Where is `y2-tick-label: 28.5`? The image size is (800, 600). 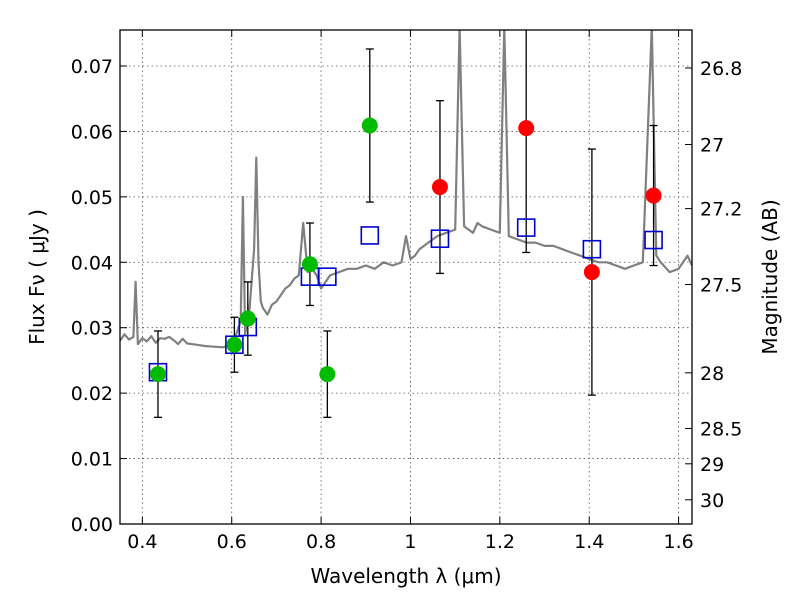 y2-tick-label: 28.5 is located at coordinates (721, 429).